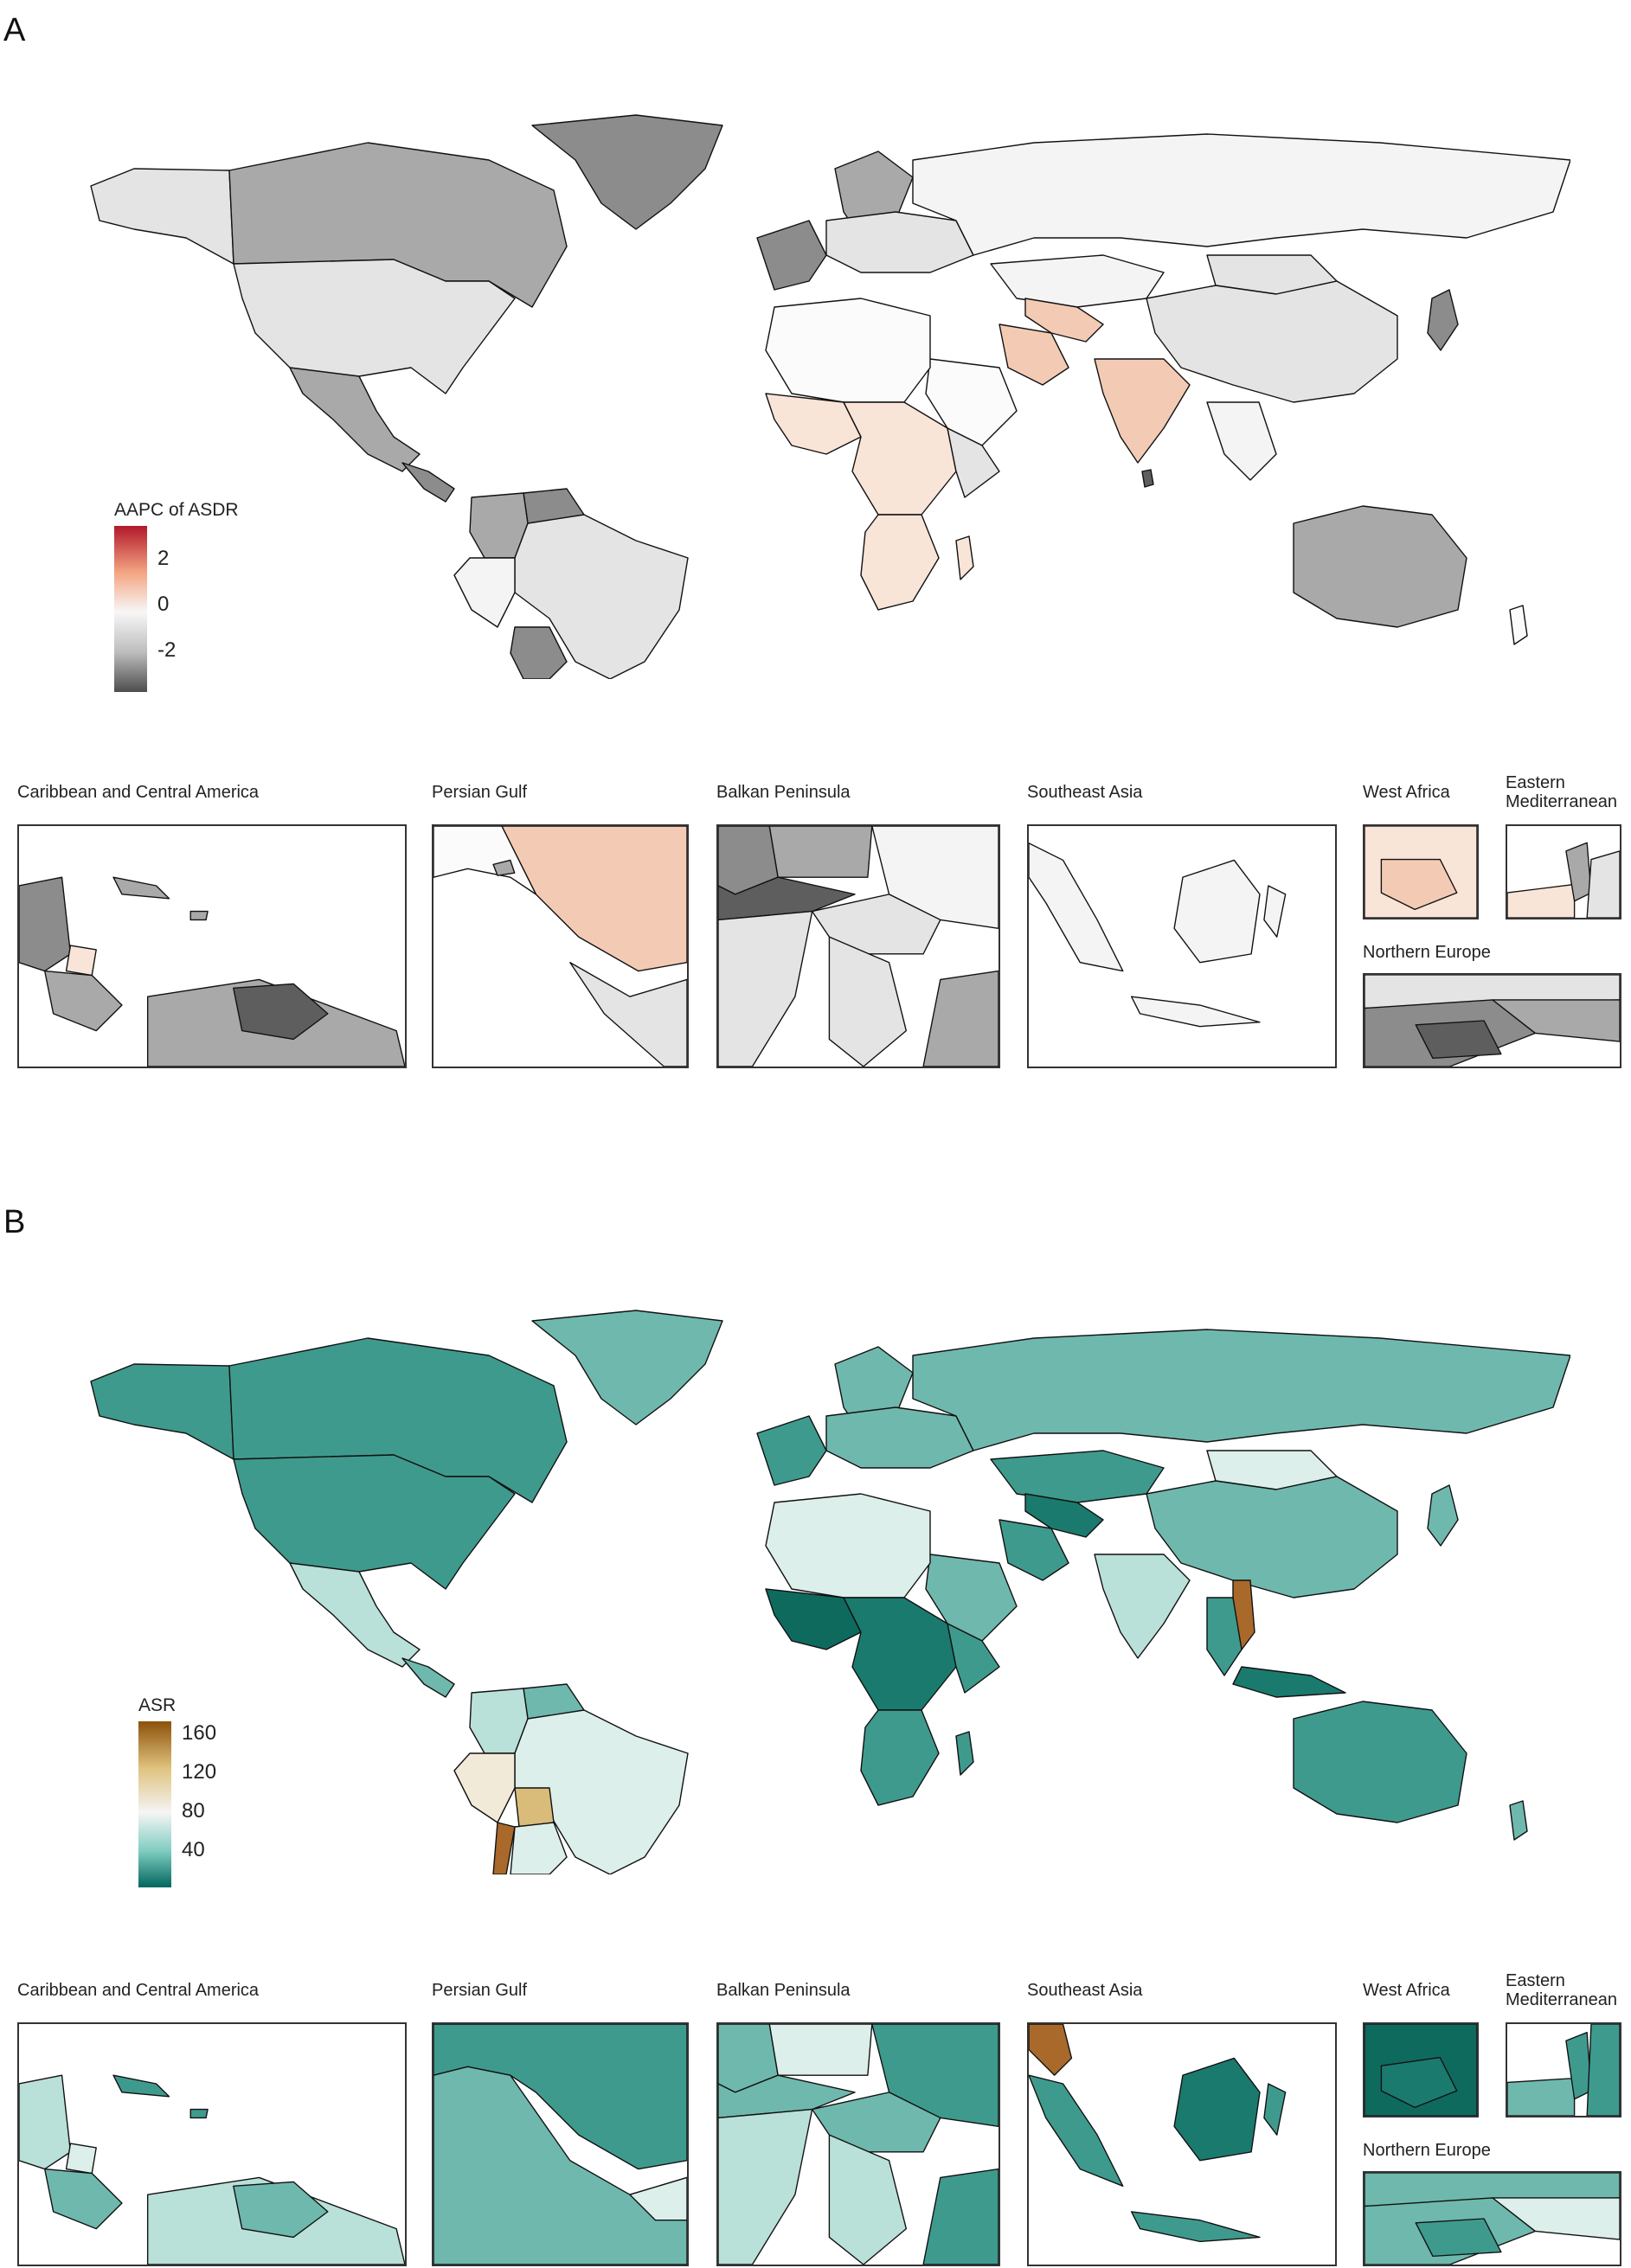  I want to click on inset-title-b: Balkan Peninsula, so click(783, 1990).